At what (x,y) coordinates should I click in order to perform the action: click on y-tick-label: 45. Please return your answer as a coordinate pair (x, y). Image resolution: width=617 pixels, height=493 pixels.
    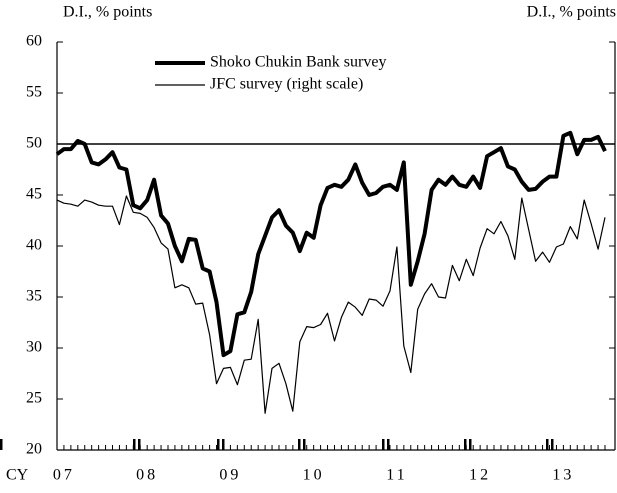
    Looking at the image, I should click on (34, 194).